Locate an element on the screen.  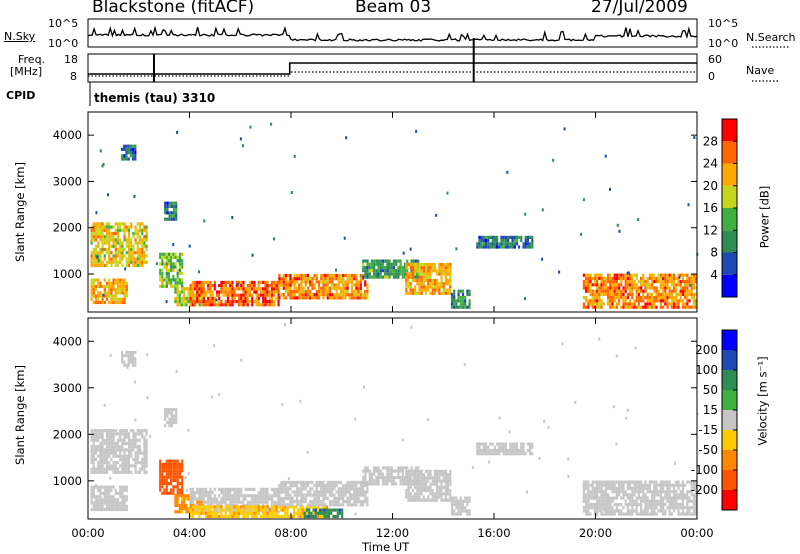
power-colorbar-tick-label: 24 is located at coordinates (710, 164).